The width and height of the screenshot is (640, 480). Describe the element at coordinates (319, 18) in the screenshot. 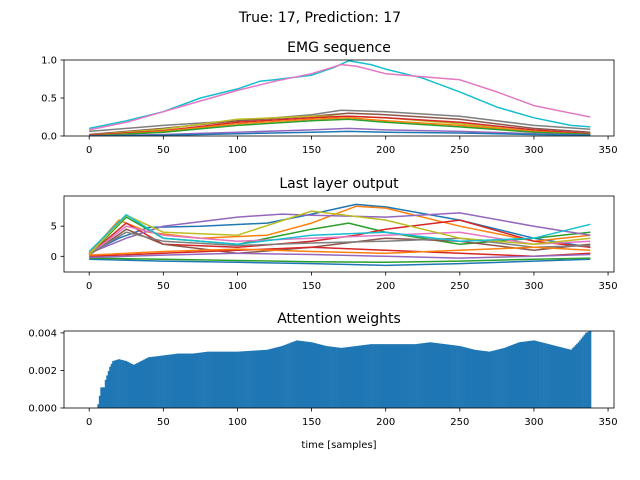

I see `figure-suptitle: True: 17, Prediction: 17` at that location.